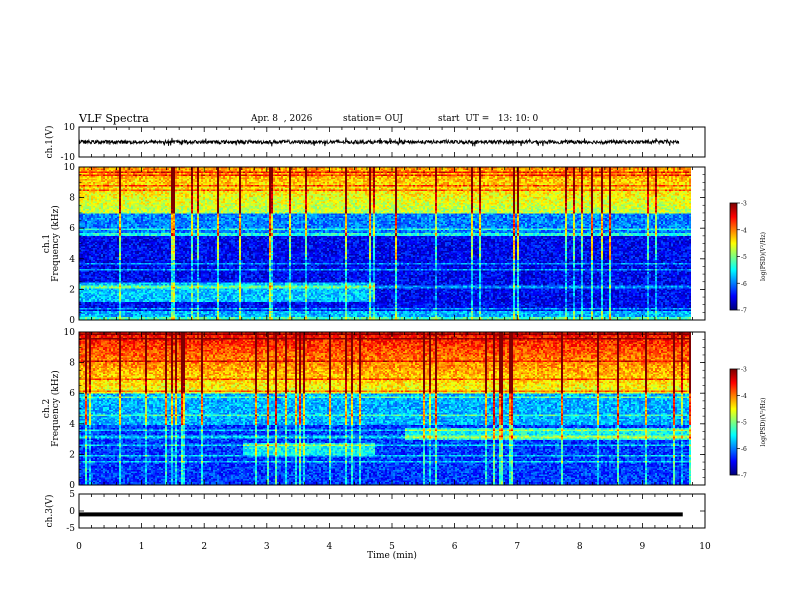  What do you see at coordinates (643, 547) in the screenshot?
I see `xtick-label: 9` at bounding box center [643, 547].